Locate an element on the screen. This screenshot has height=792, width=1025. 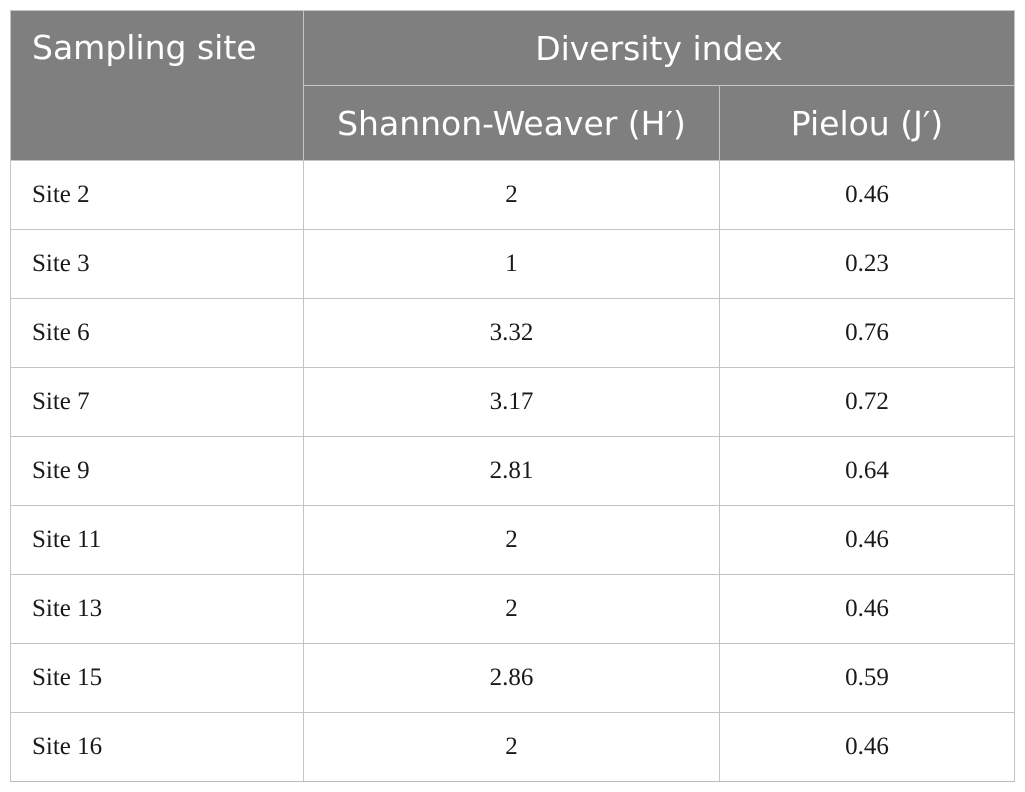
table-row: Site 9 2.81 0.64 is located at coordinates (512, 471).